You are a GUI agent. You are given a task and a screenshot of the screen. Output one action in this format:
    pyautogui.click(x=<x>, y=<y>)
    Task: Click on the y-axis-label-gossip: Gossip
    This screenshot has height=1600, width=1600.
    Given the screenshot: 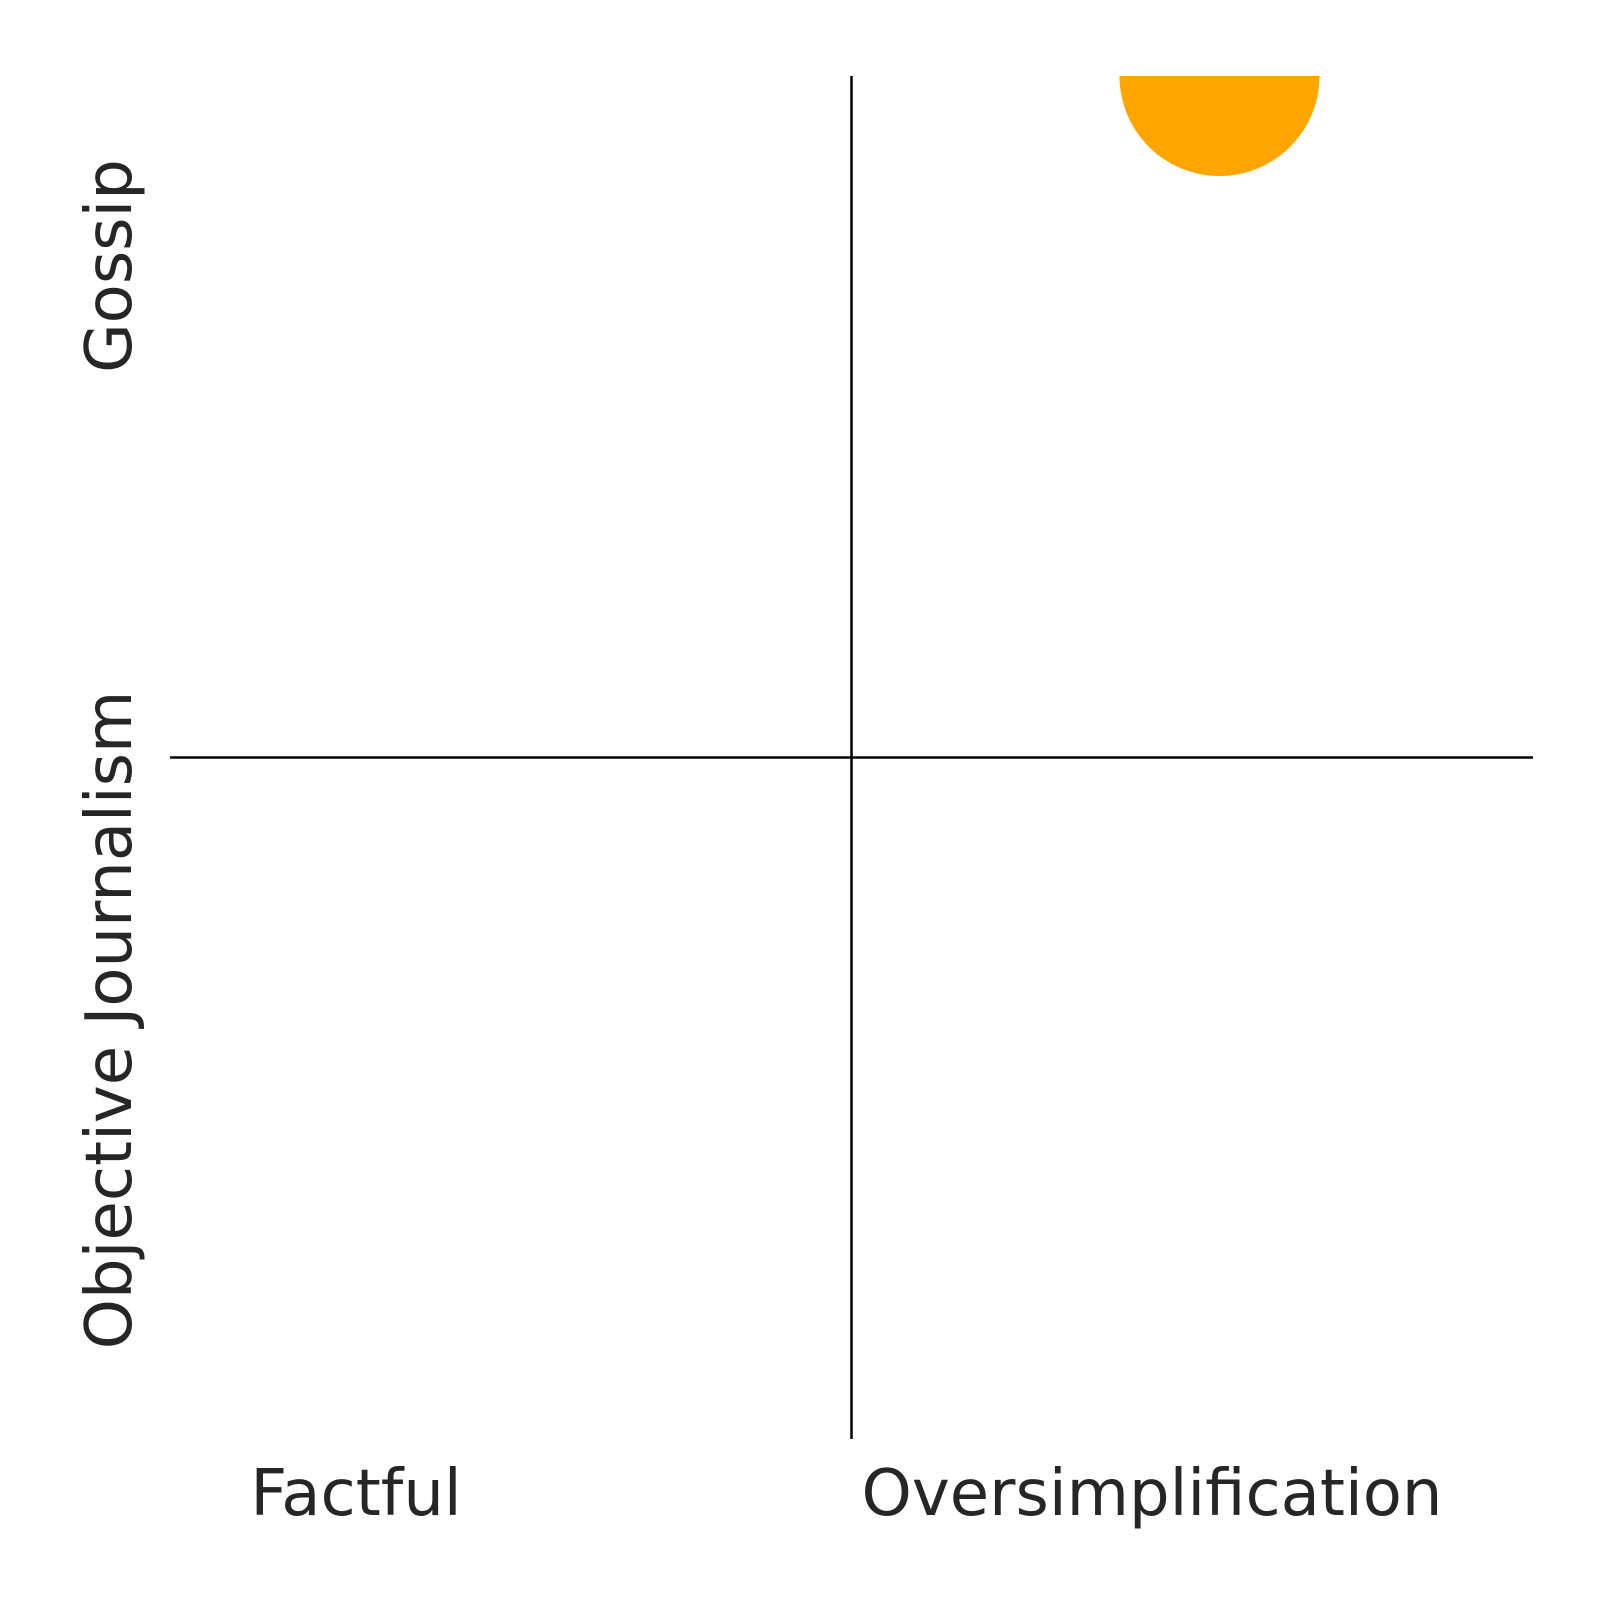 What is the action you would take?
    pyautogui.click(x=110, y=266)
    